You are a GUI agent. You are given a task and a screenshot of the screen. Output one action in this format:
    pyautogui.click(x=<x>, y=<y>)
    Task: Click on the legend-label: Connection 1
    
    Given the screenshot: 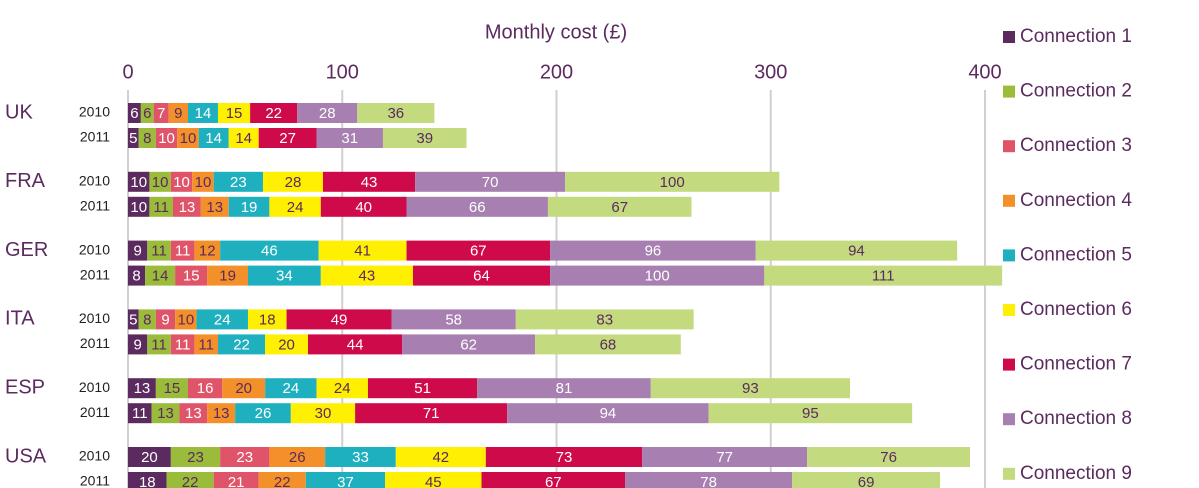 What is the action you would take?
    pyautogui.click(x=1076, y=36)
    